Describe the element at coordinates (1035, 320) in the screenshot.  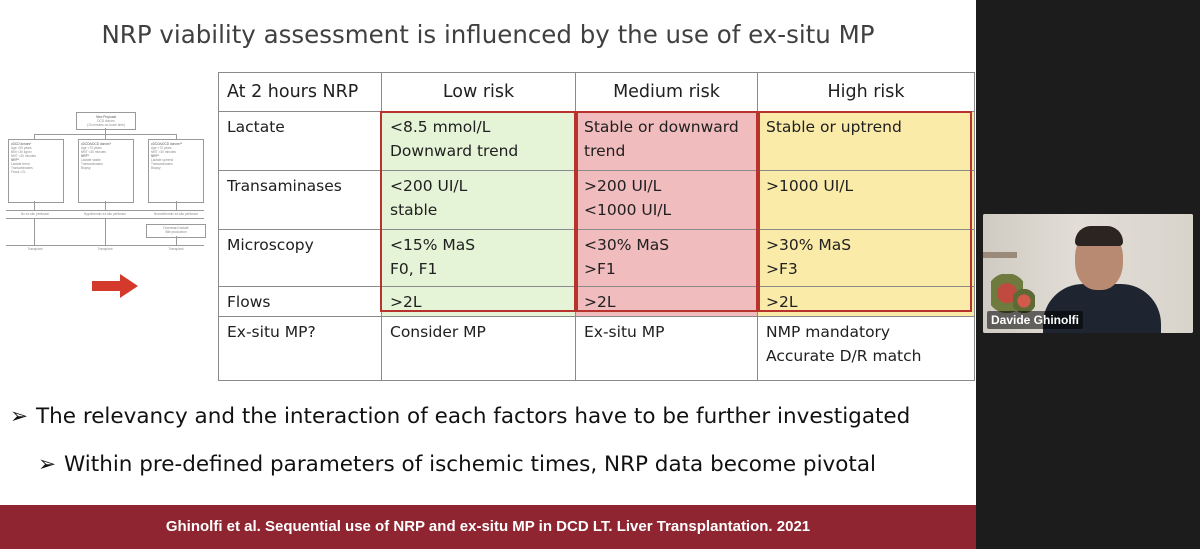
I see `participant-name-label: Davide Ghinolfi` at that location.